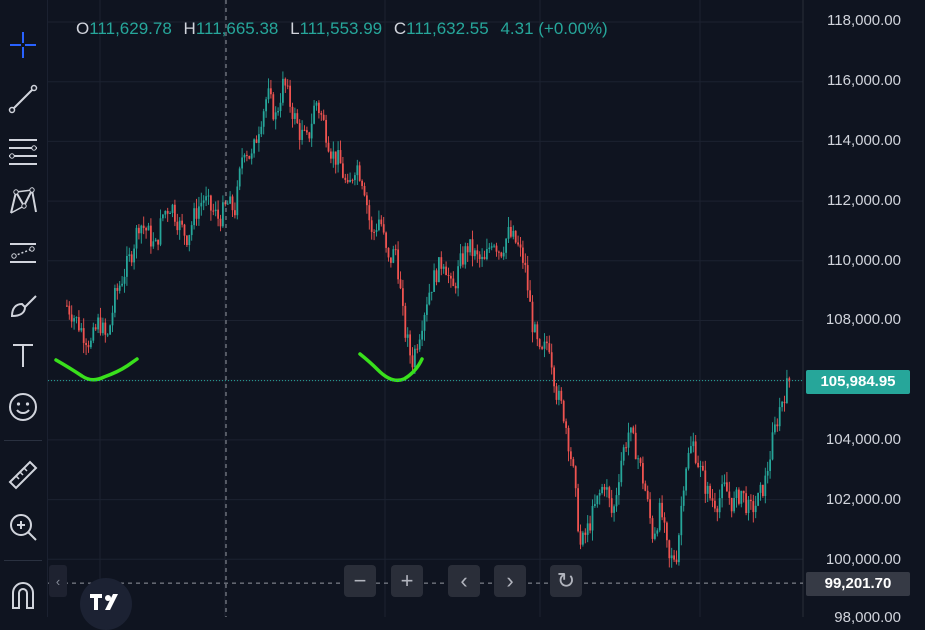 Image resolution: width=925 pixels, height=630 pixels. Describe the element at coordinates (391, 367) in the screenshot. I see `support-annotation-right` at that location.